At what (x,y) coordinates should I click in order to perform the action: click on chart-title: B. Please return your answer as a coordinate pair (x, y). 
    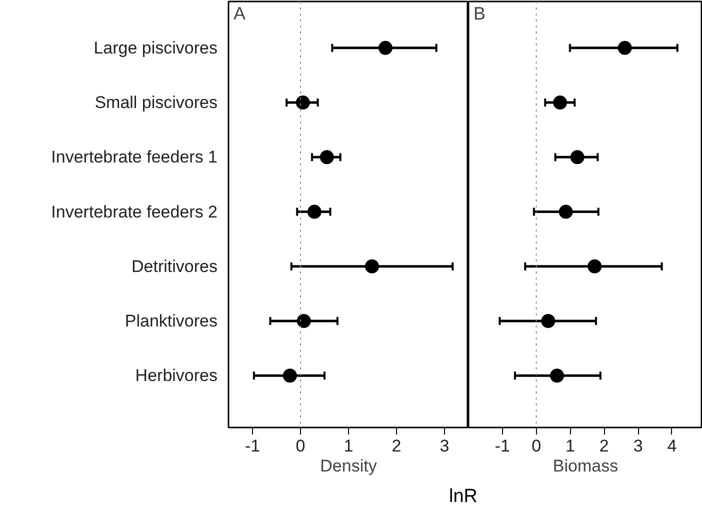
    Looking at the image, I should click on (480, 14).